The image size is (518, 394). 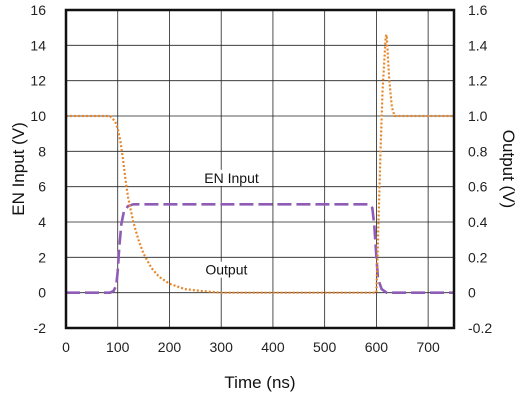 What do you see at coordinates (472, 293) in the screenshot?
I see `y-right-tick-label: 0` at bounding box center [472, 293].